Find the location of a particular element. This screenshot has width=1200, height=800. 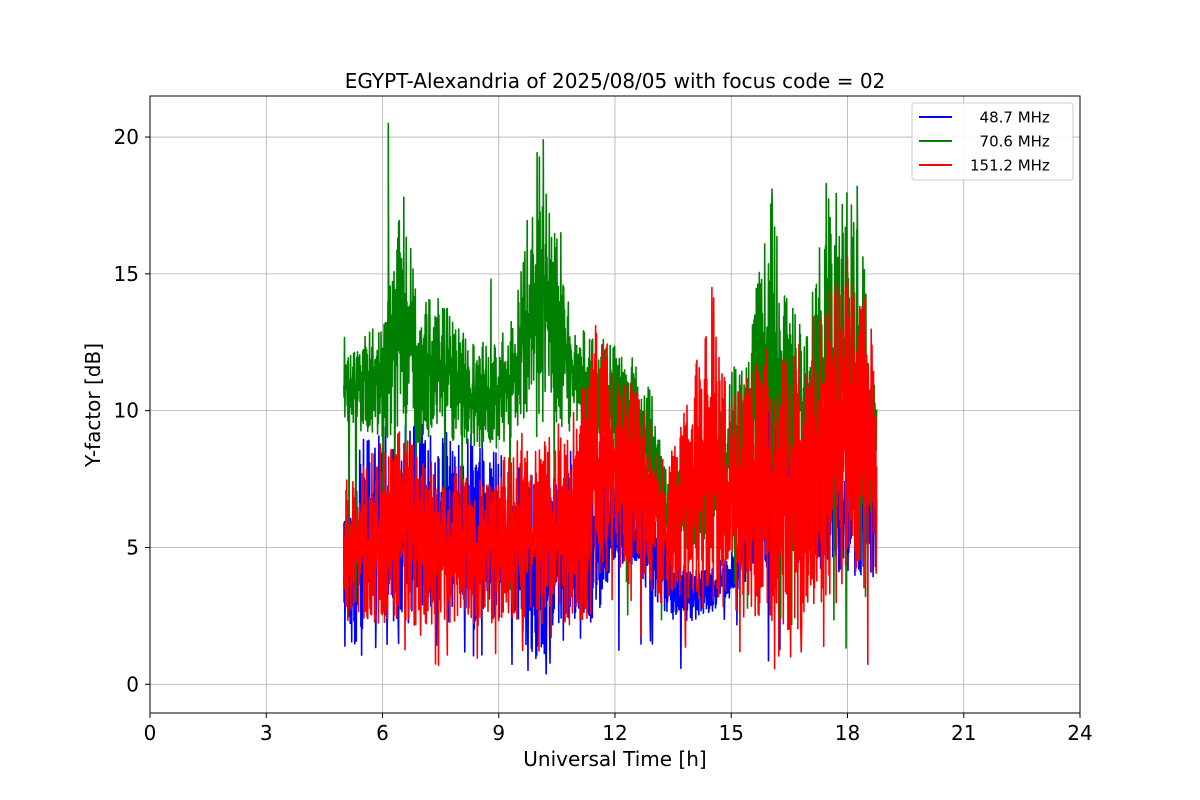

x-tick-label: 24 is located at coordinates (1079, 733).